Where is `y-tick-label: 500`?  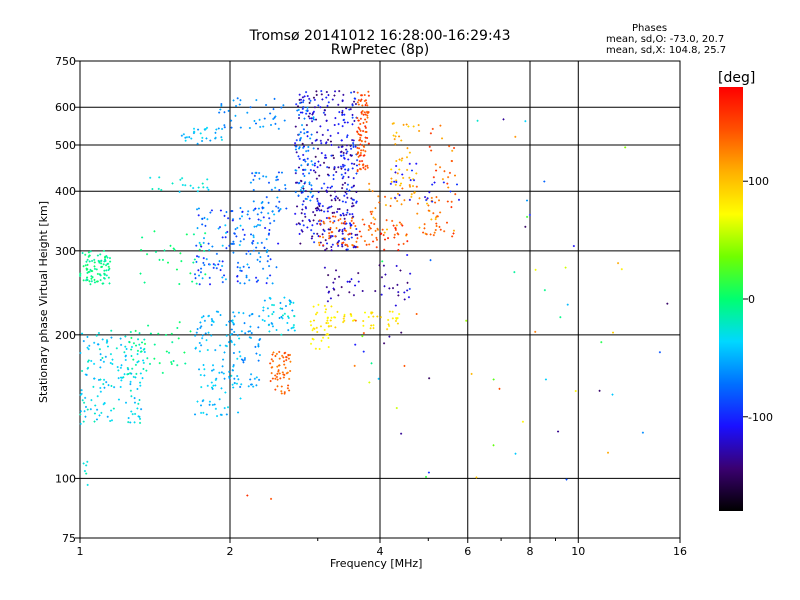
y-tick-label: 500 is located at coordinates (65, 145).